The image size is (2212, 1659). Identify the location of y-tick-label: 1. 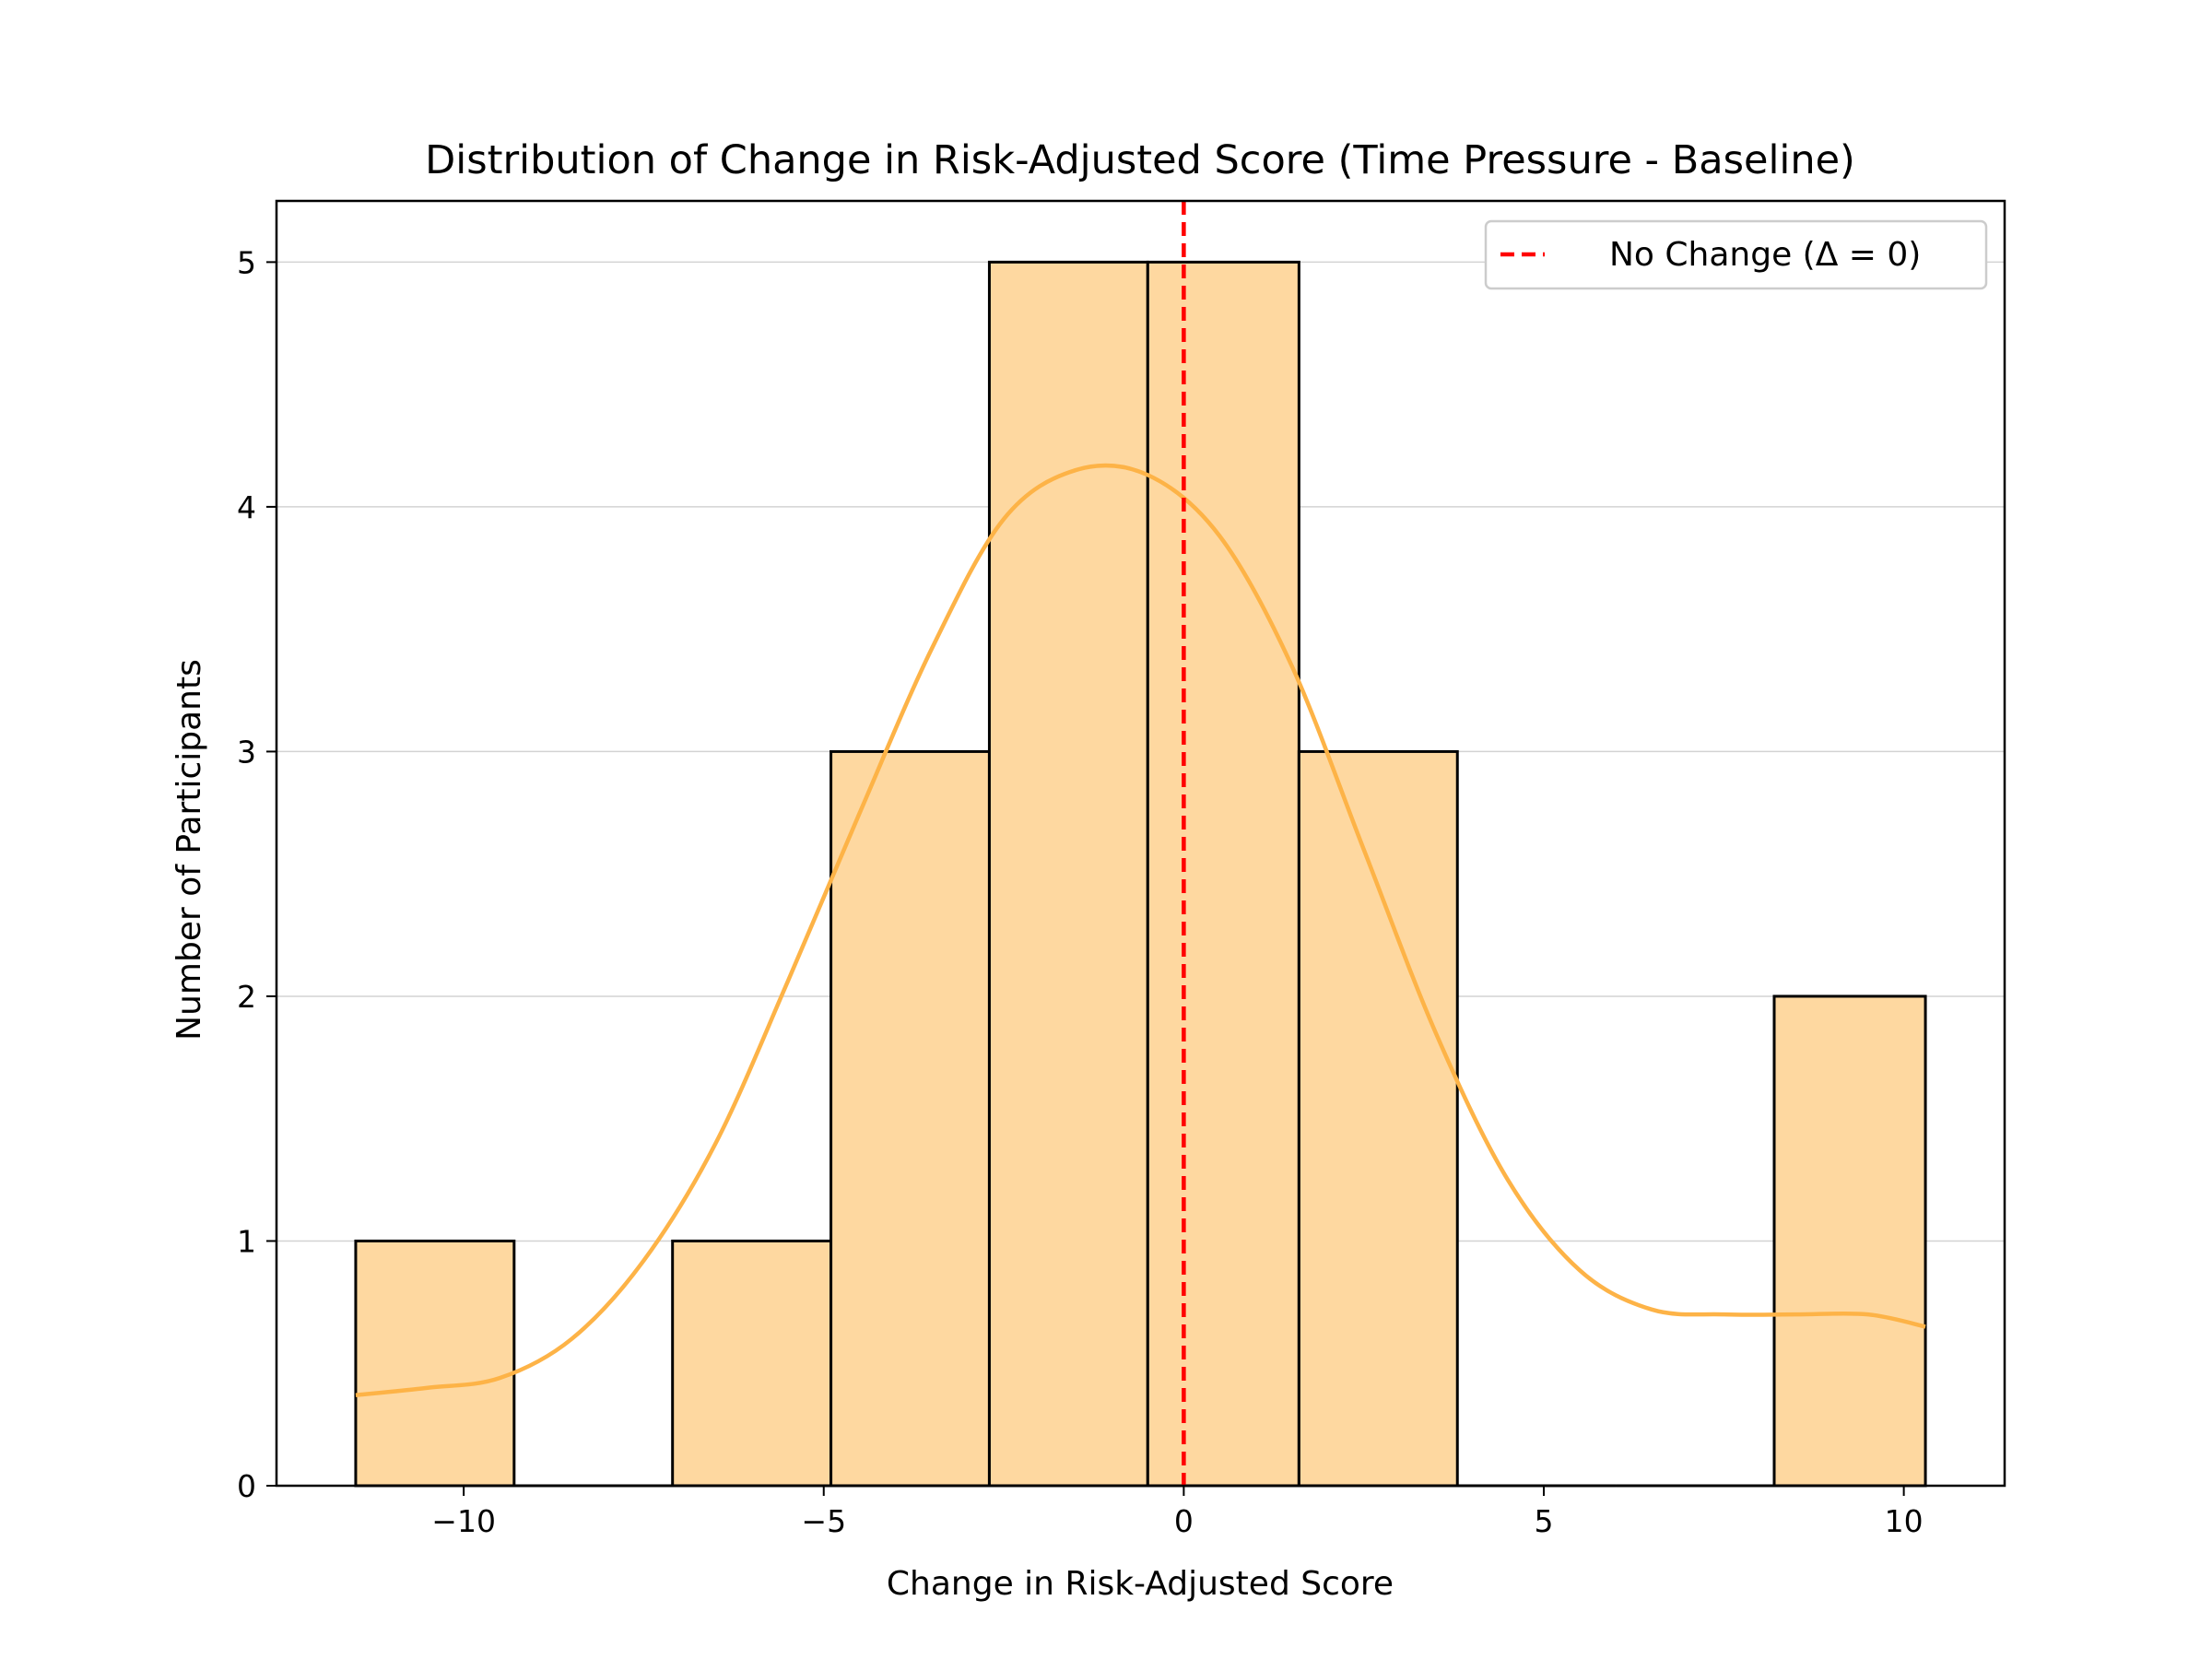
(246, 1241).